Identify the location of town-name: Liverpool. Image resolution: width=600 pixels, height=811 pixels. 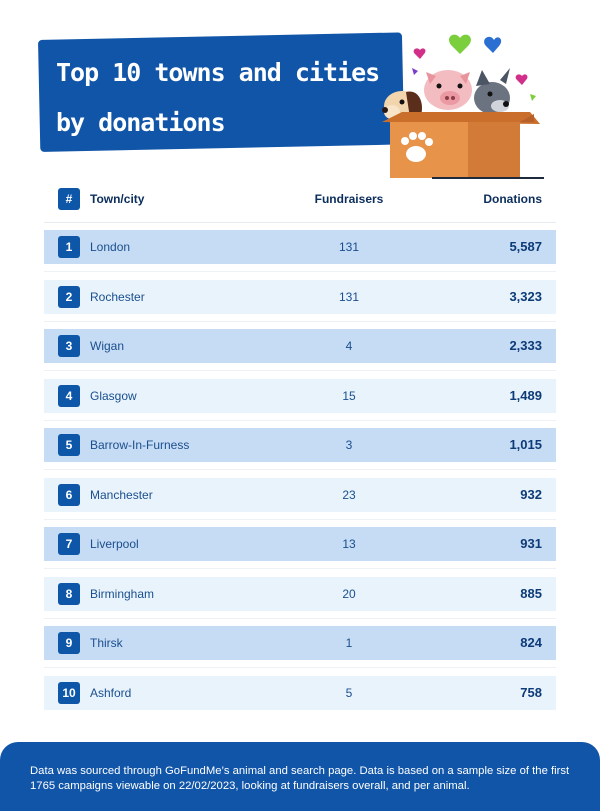
(114, 544).